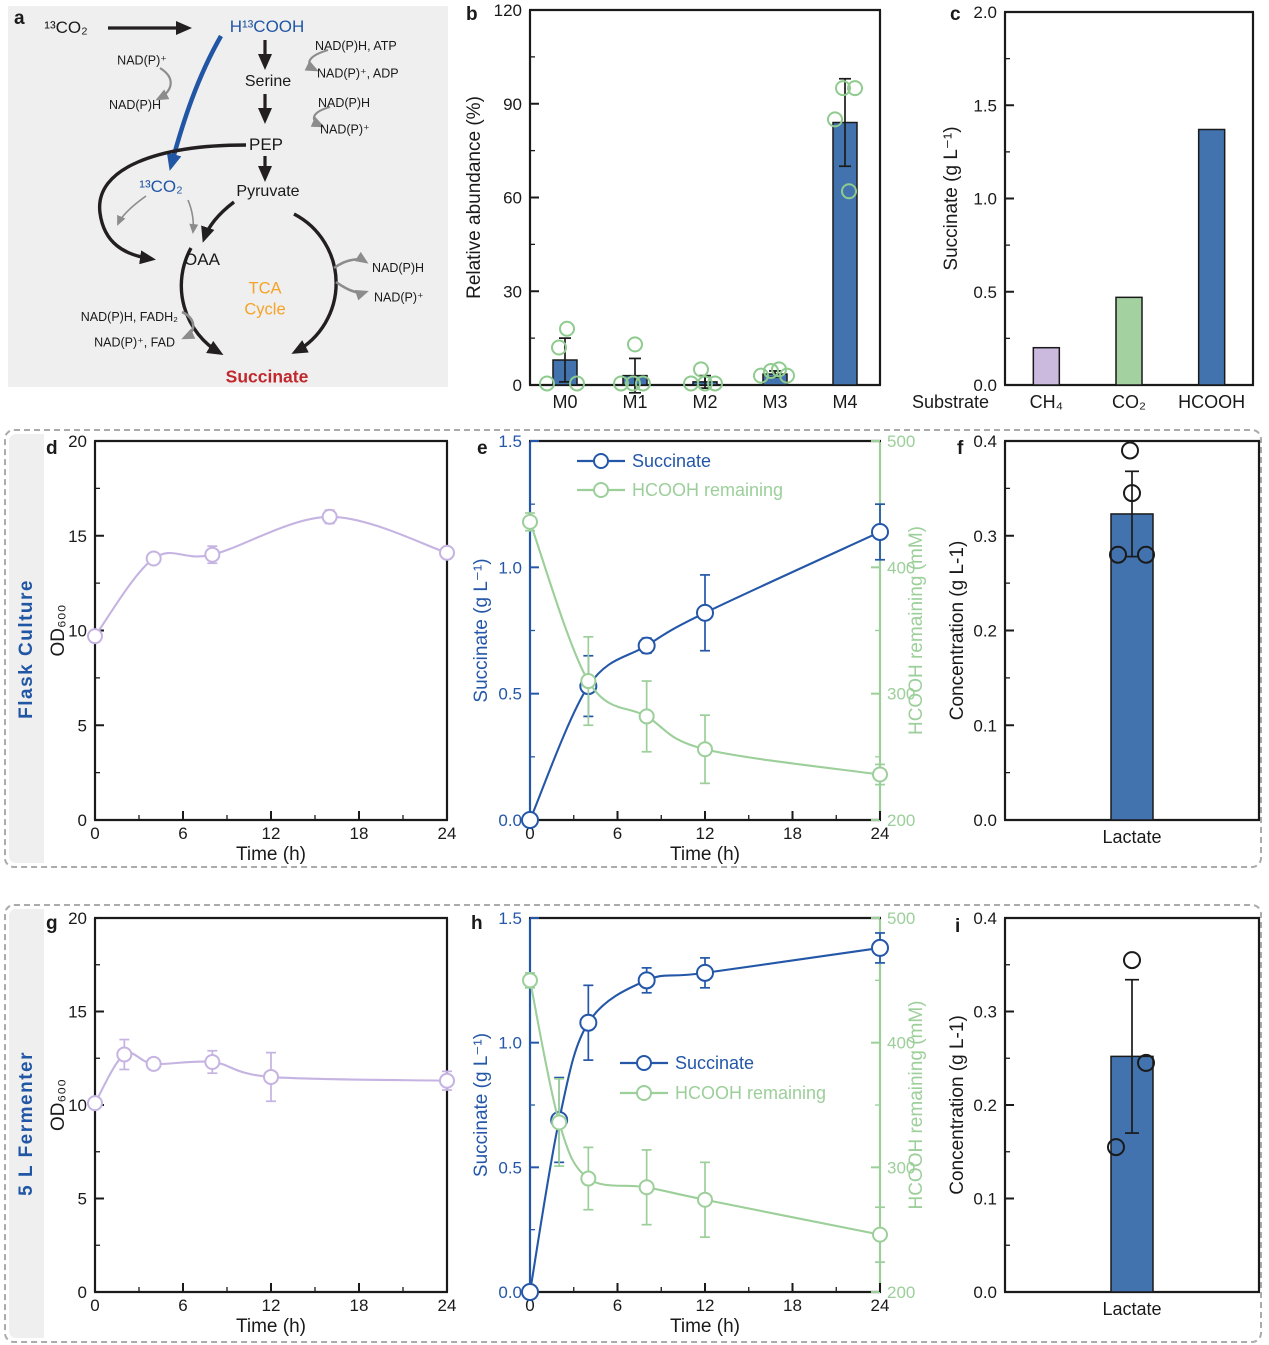 This screenshot has width=1269, height=1345. Describe the element at coordinates (950, 402) in the screenshot. I see `svg-text: Substrate` at that location.